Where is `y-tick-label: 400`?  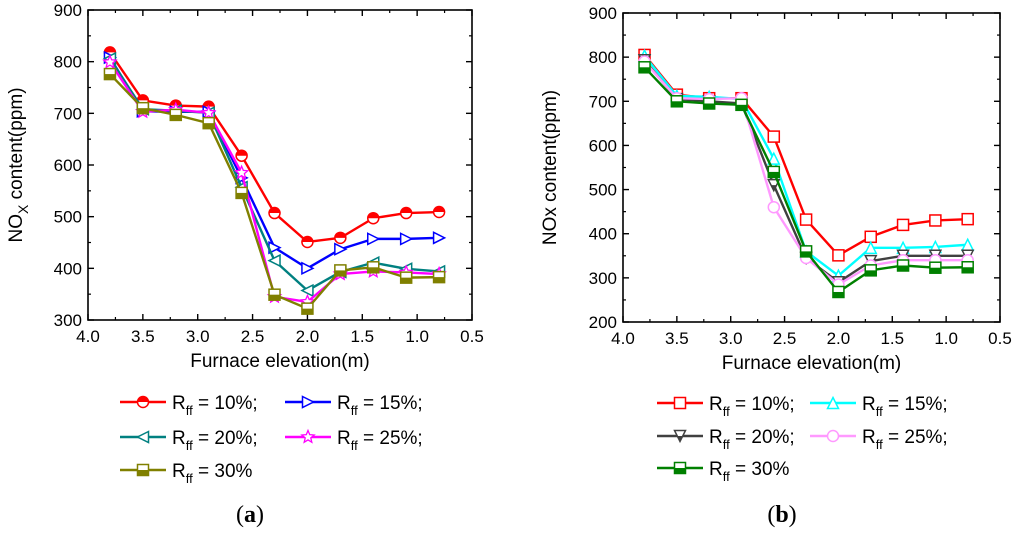
y-tick-label: 400 is located at coordinates (68, 268).